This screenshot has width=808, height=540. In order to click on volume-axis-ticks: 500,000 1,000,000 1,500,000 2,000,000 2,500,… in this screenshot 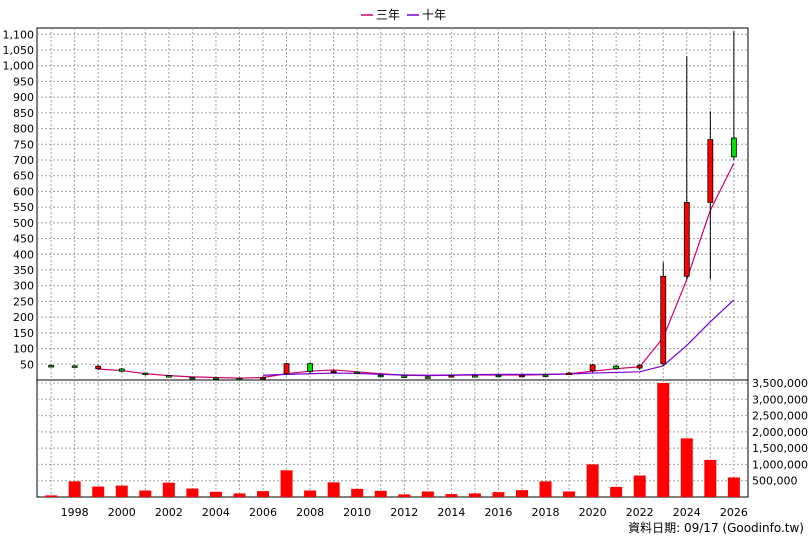, I will do `click(780, 432)`.